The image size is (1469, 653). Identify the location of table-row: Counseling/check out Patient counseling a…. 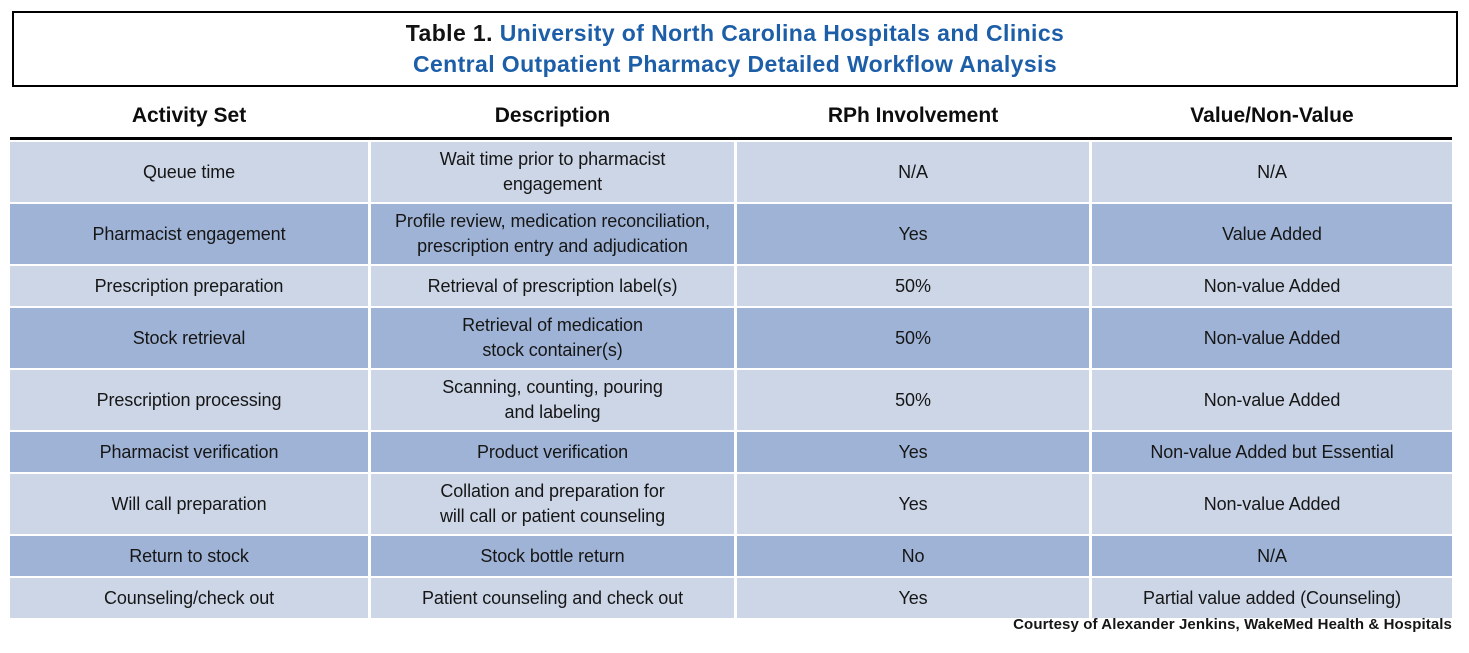
(731, 598).